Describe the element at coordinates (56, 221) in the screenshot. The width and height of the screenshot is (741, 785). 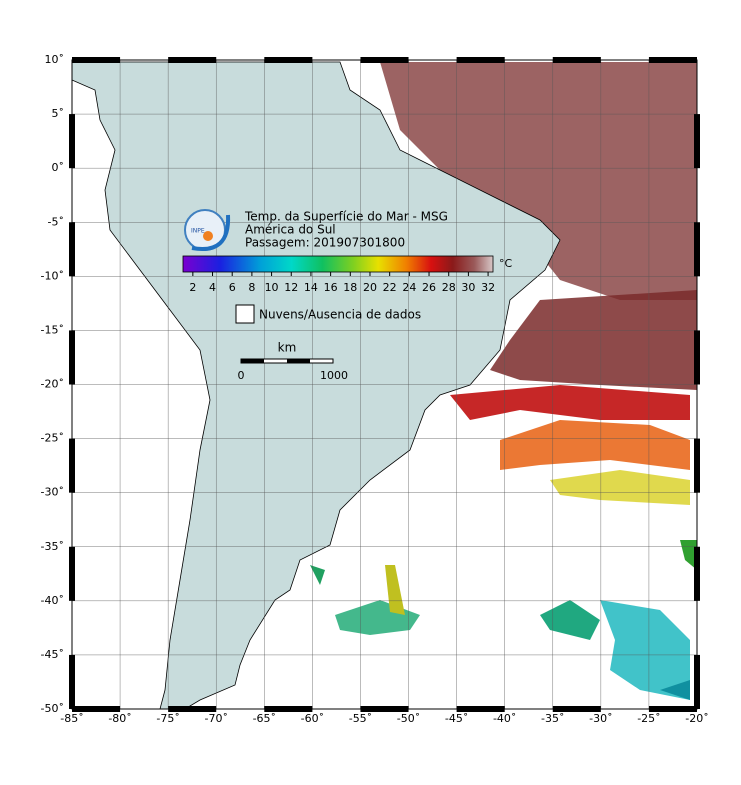
I see `y-tick-label: -5˚` at that location.